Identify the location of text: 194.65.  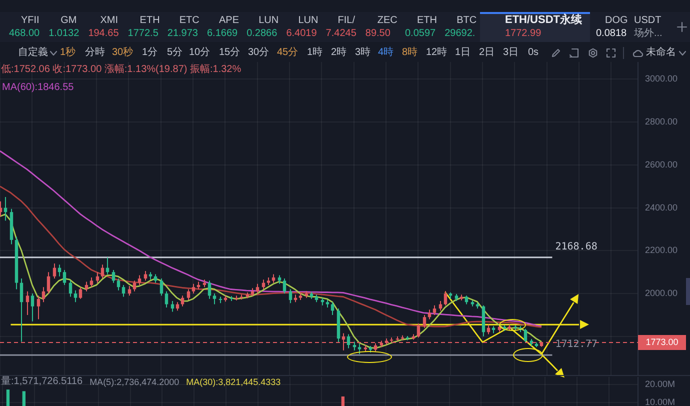
(103, 34).